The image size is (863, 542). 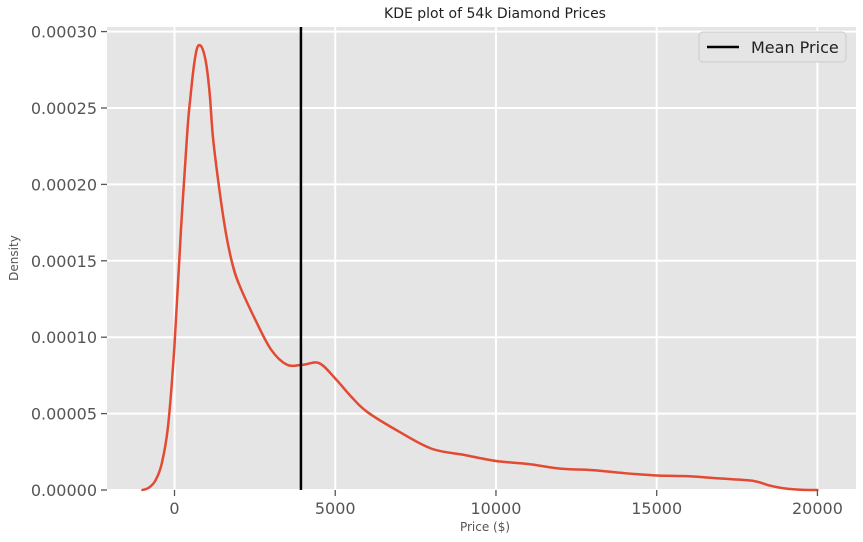 What do you see at coordinates (335, 508) in the screenshot?
I see `x-tick-label: 5000` at bounding box center [335, 508].